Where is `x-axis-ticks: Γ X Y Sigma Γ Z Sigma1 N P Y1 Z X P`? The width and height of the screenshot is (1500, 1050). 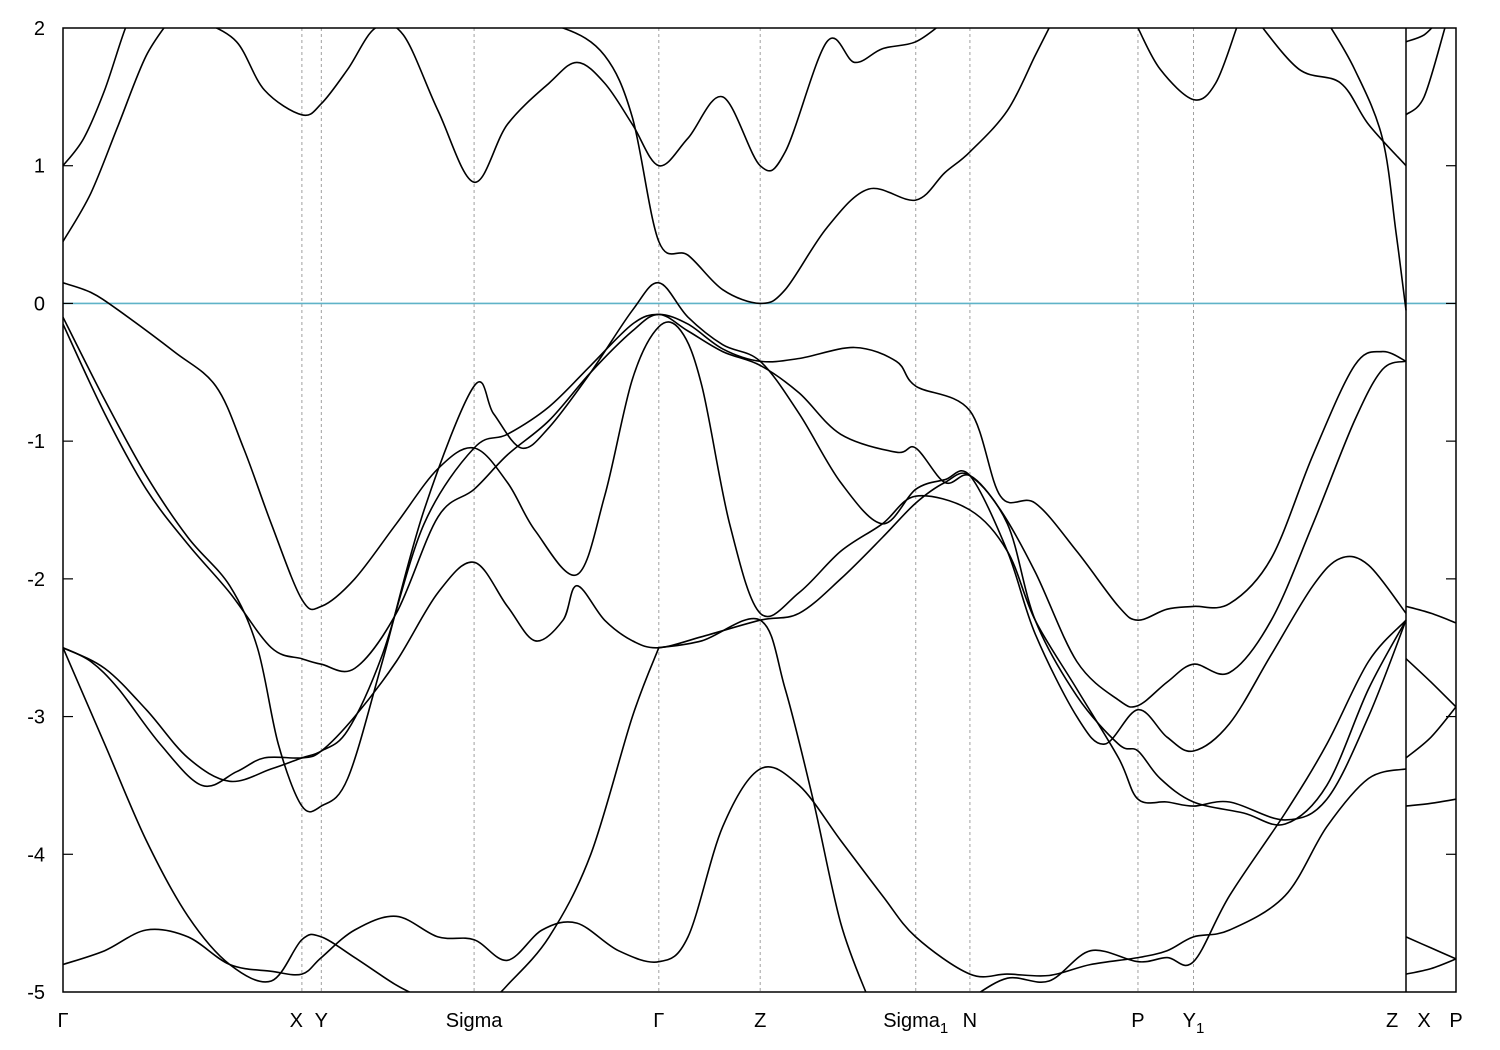
x-axis-ticks: Γ X Y Sigma Γ Z Sigma1 N P Y1 Z X P is located at coordinates (759, 1023).